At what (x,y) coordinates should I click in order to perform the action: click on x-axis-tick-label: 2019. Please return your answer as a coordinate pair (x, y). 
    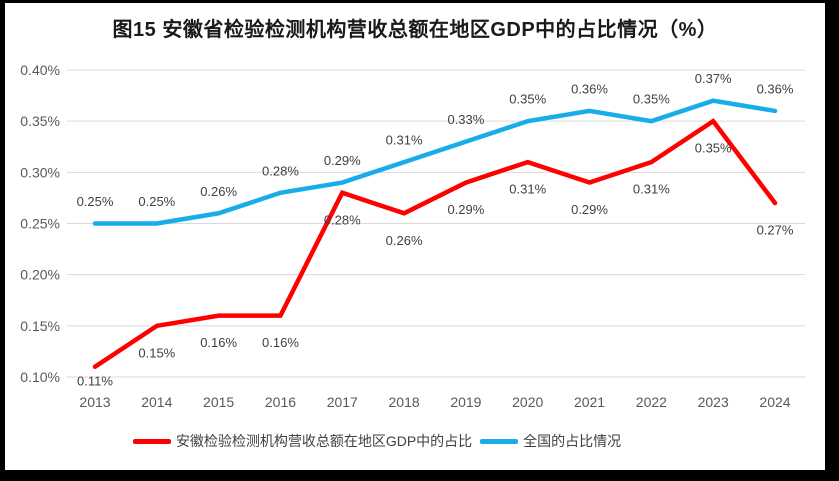
    Looking at the image, I should click on (465, 402).